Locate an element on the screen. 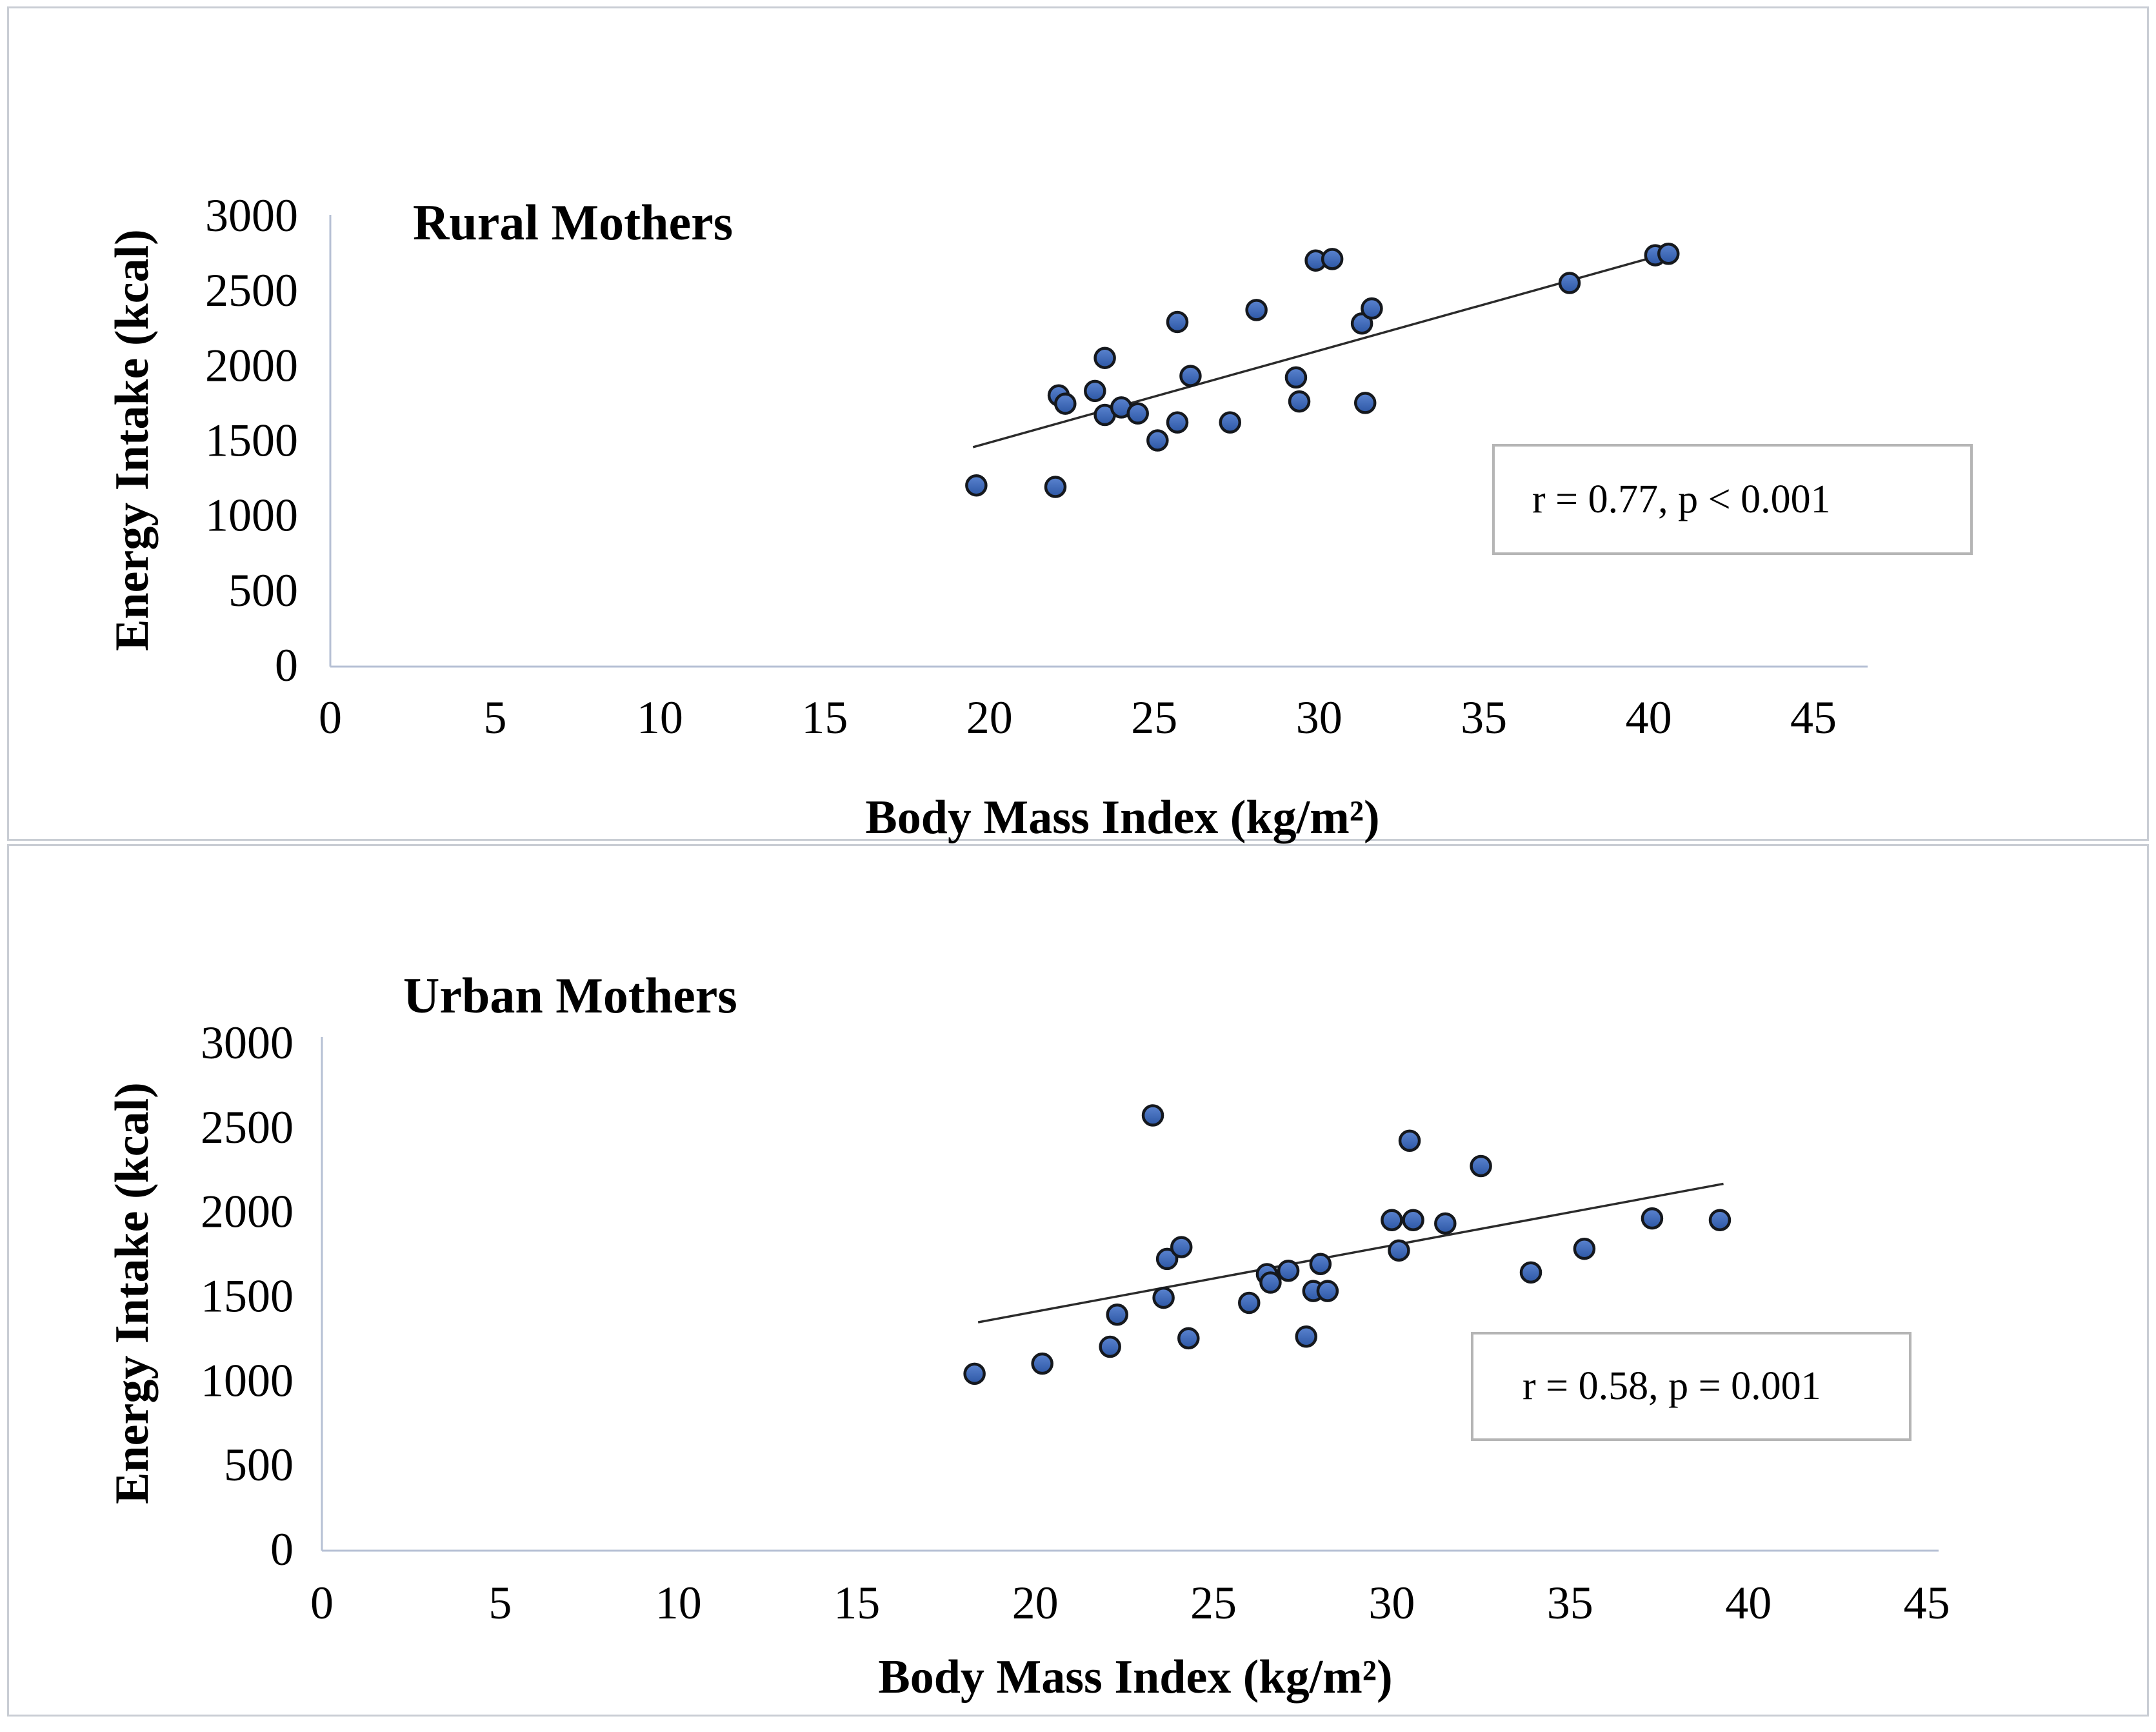 The width and height of the screenshot is (2156, 1732). rural-x-axis-title: Body Mass Index (kg/m²) is located at coordinates (1123, 817).